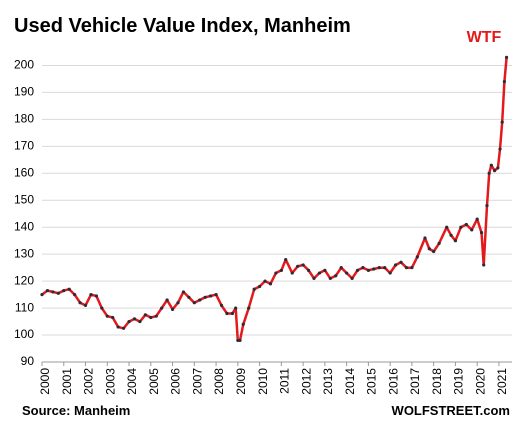 This screenshot has height=437, width=527. What do you see at coordinates (24, 146) in the screenshot?
I see `y-tick-label: 170` at bounding box center [24, 146].